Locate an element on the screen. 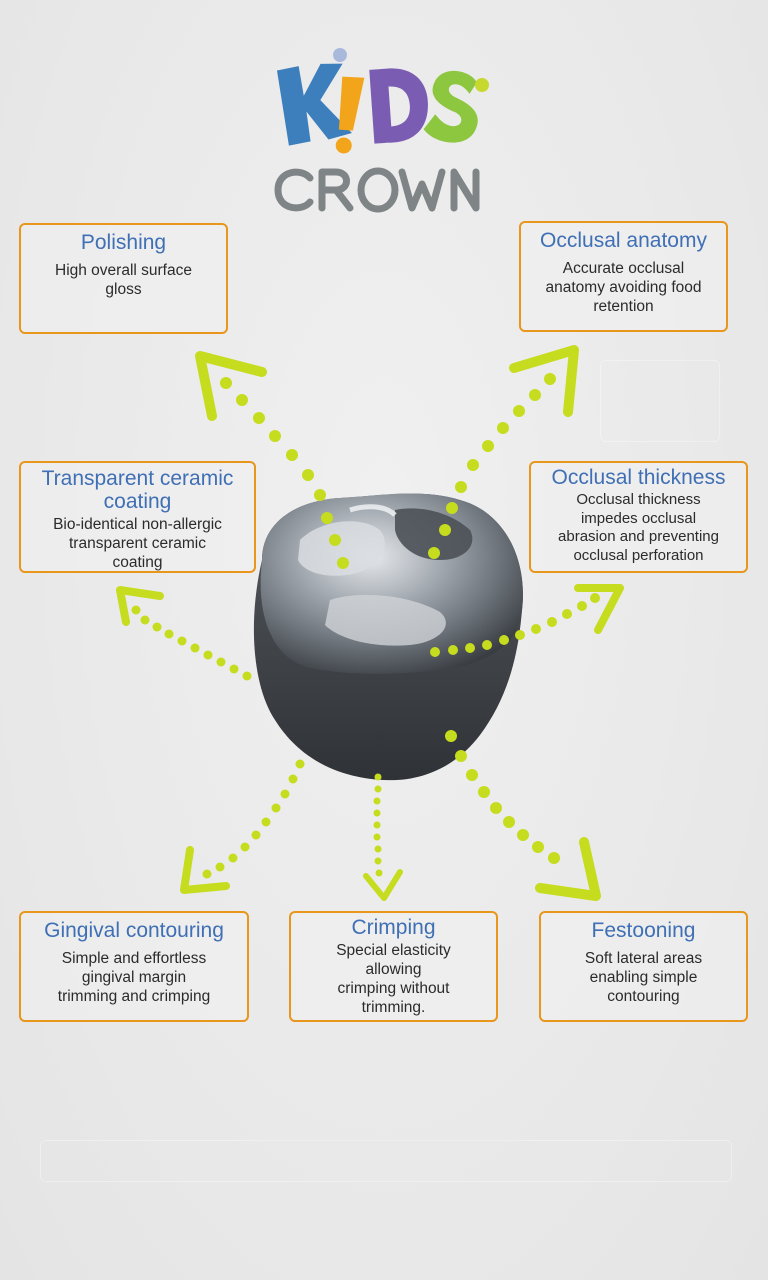 The height and width of the screenshot is (1280, 768). card-description: High overall surface gloss is located at coordinates (123, 280).